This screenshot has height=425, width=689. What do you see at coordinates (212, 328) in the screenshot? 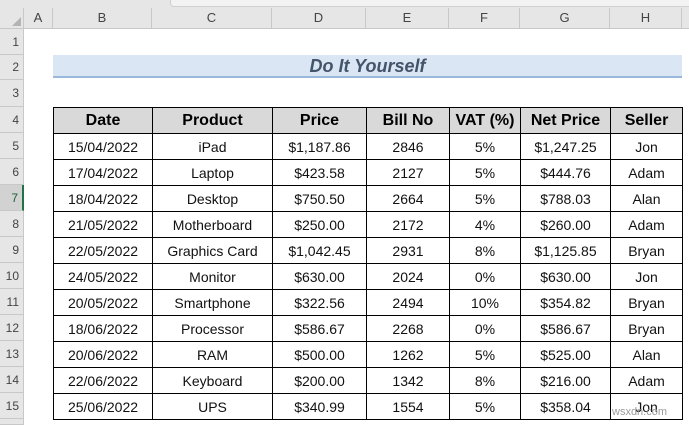
I see `cell-product: Processor` at bounding box center [212, 328].